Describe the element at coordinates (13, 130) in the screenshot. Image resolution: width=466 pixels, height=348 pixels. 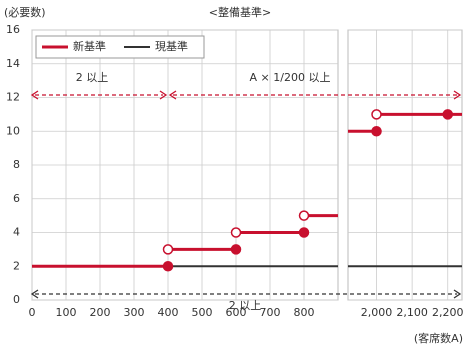
I see `y-tick-label: 10` at that location.